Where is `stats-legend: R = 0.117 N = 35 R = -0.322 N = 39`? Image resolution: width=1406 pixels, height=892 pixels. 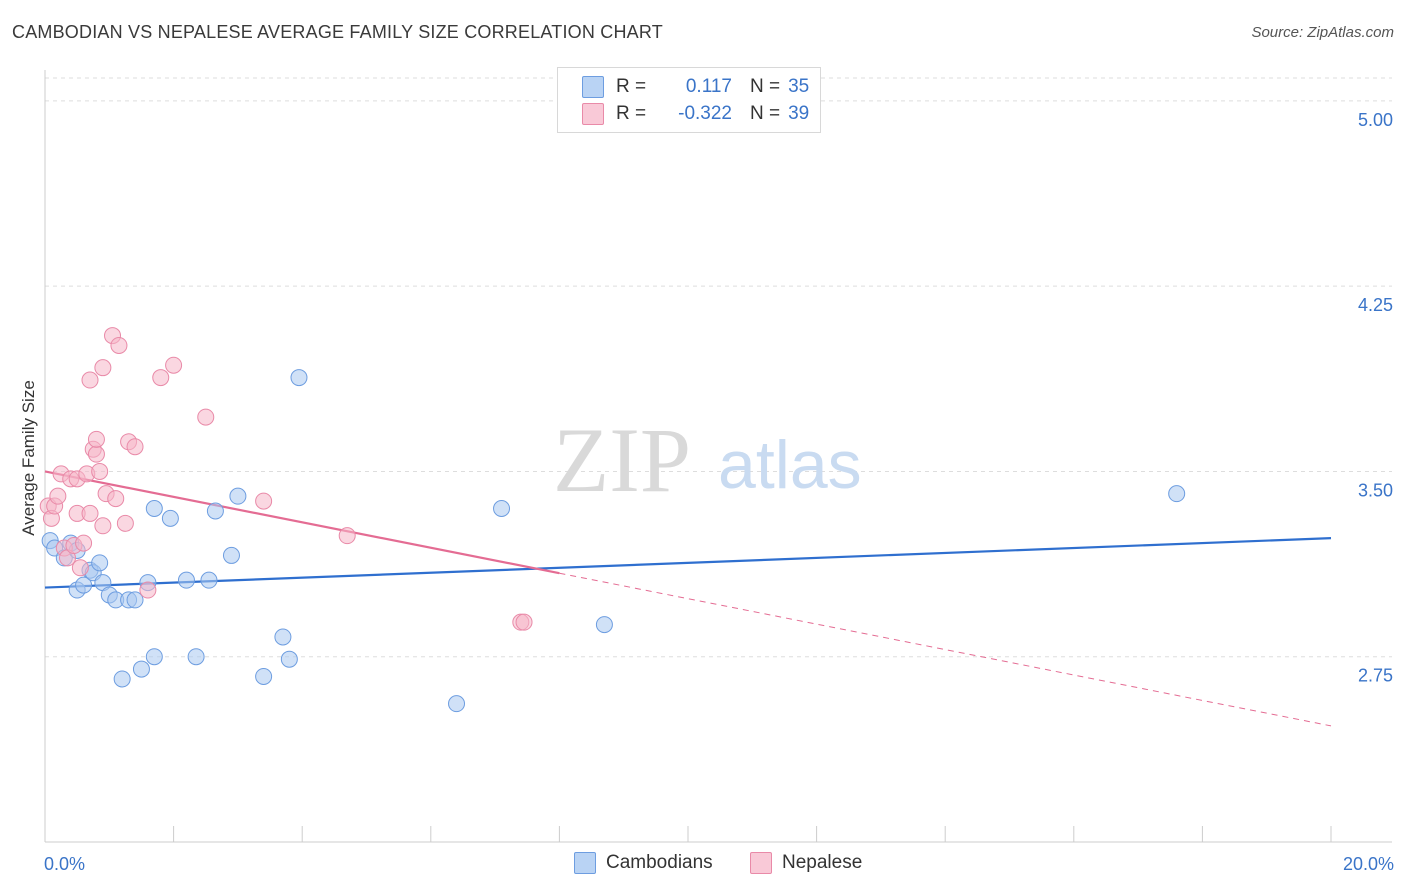
stats-legend: R = 0.117 N = 35 R = -0.322 N = 39 is located at coordinates (689, 100).